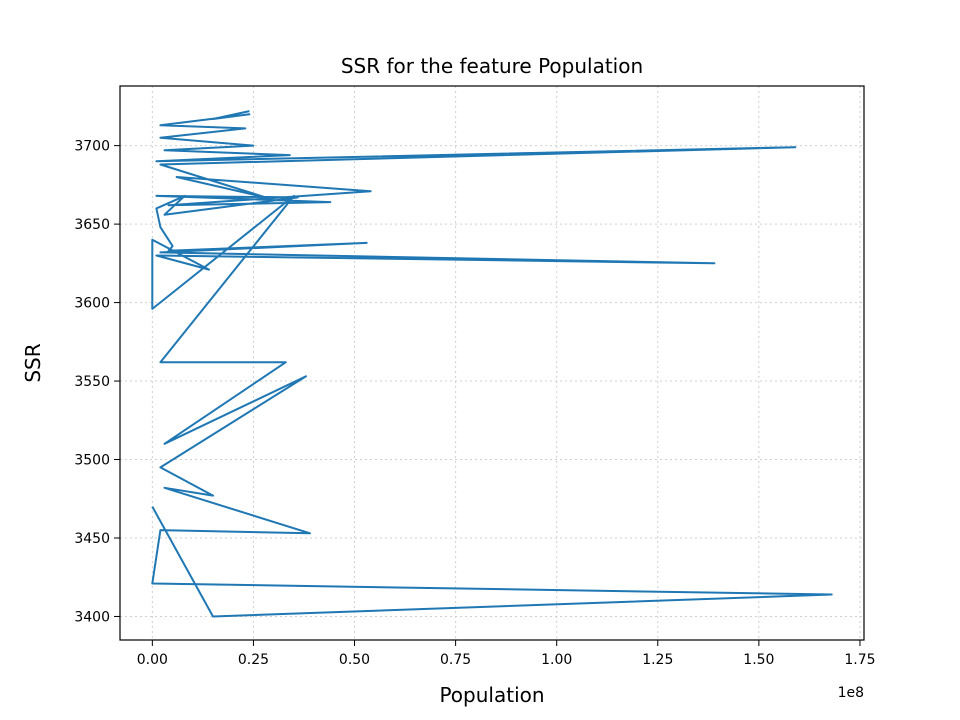 This screenshot has width=960, height=720. What do you see at coordinates (491, 695) in the screenshot?
I see `x-axis-title: Population` at bounding box center [491, 695].